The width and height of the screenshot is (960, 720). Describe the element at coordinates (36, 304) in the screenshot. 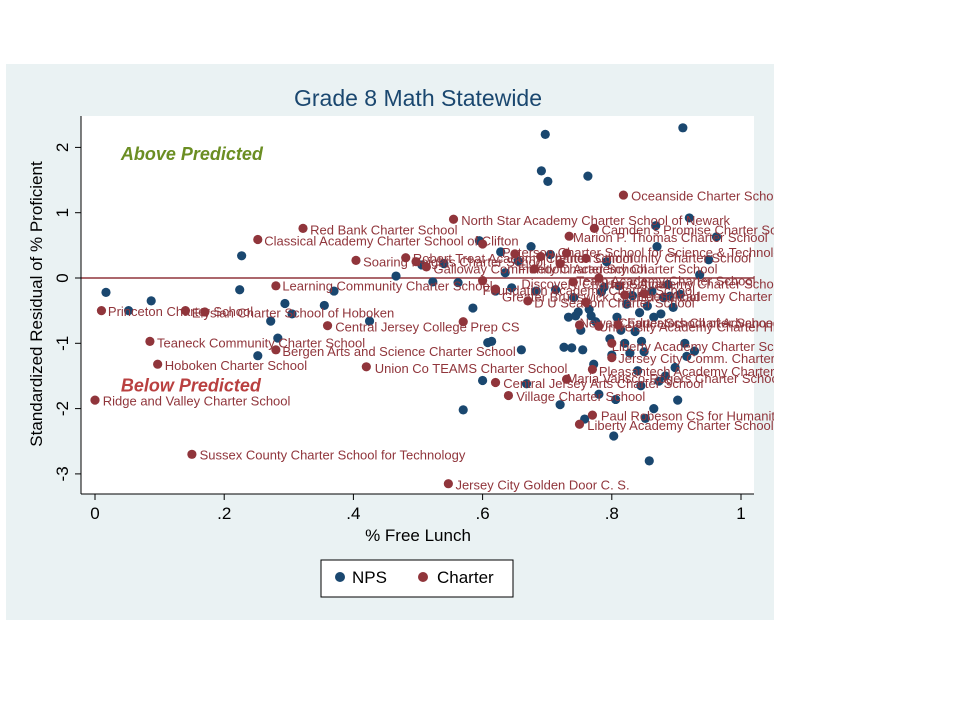

I see `y-axis-label: Standardized Residual of % Proficient` at that location.